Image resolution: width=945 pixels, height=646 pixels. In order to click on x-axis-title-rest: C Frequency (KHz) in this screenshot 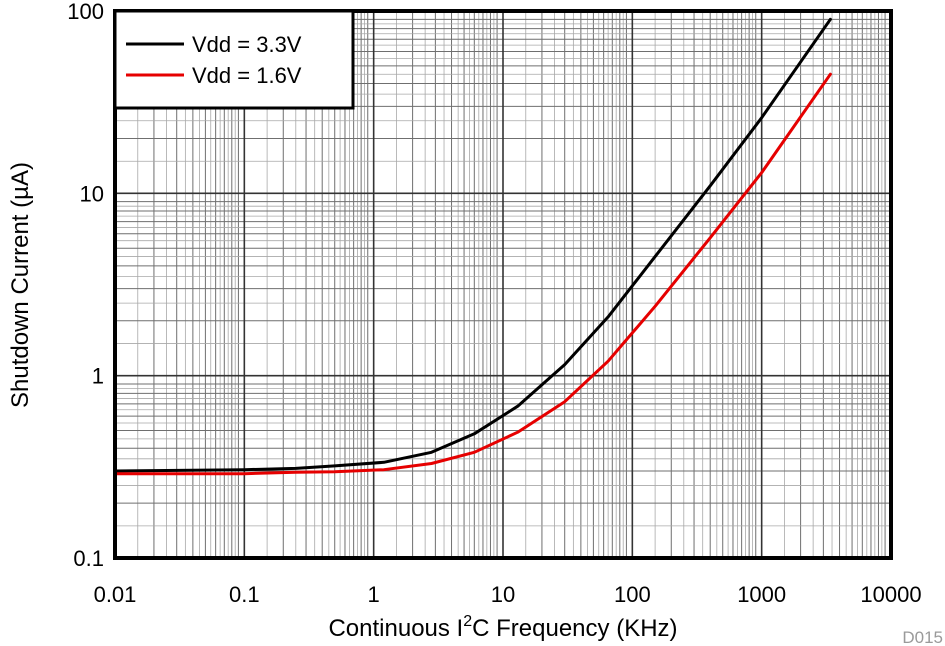, I will do `click(574, 628)`.